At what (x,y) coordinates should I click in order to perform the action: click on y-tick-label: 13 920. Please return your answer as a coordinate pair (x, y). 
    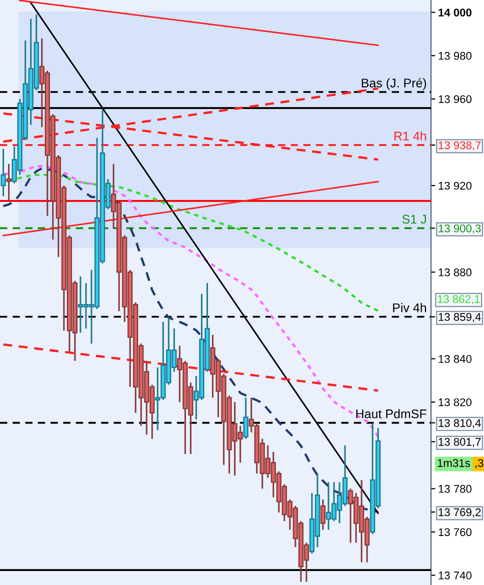
    Looking at the image, I should click on (455, 186).